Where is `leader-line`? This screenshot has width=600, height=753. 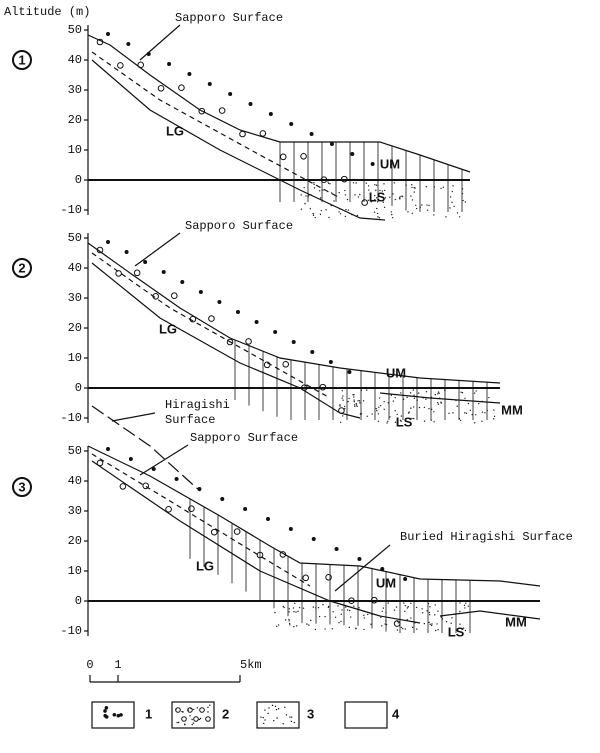 leader-line is located at coordinates (362, 568).